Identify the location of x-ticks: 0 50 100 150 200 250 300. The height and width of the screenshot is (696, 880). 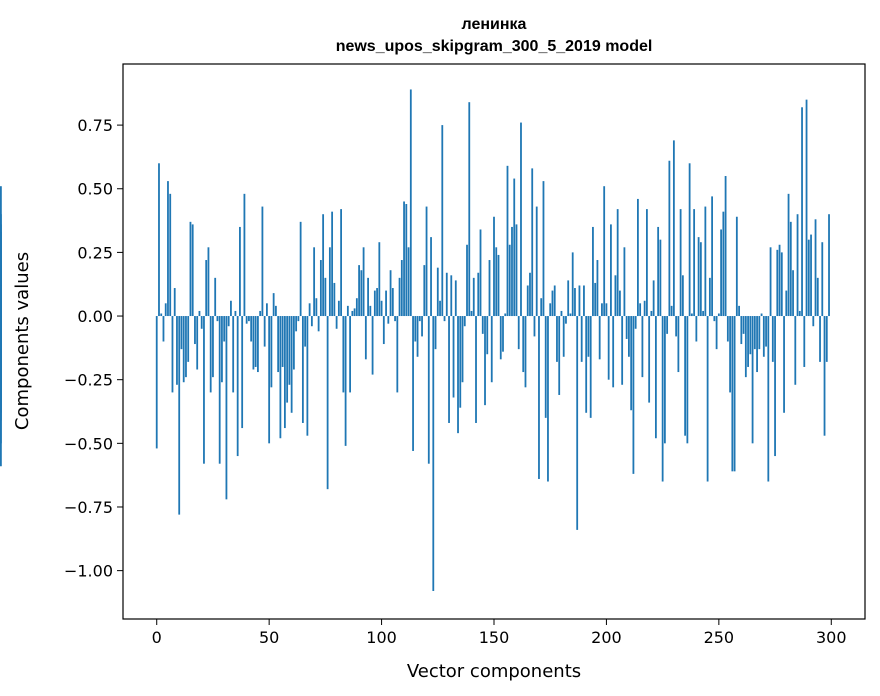
(499, 633).